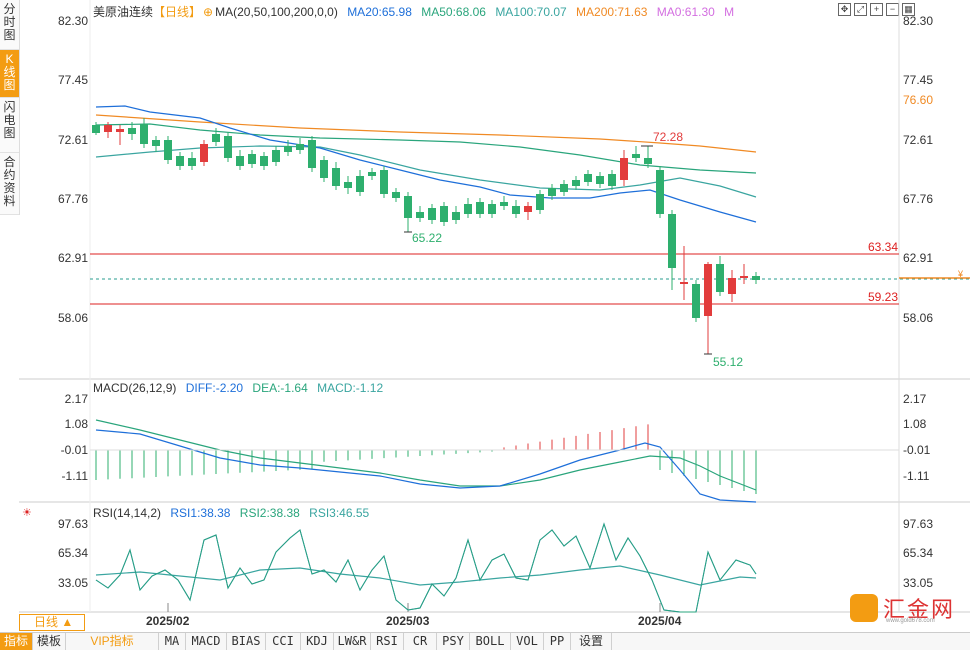  Describe the element at coordinates (918, 583) in the screenshot. I see `rsi-axis-right-3: 33.05` at that location.